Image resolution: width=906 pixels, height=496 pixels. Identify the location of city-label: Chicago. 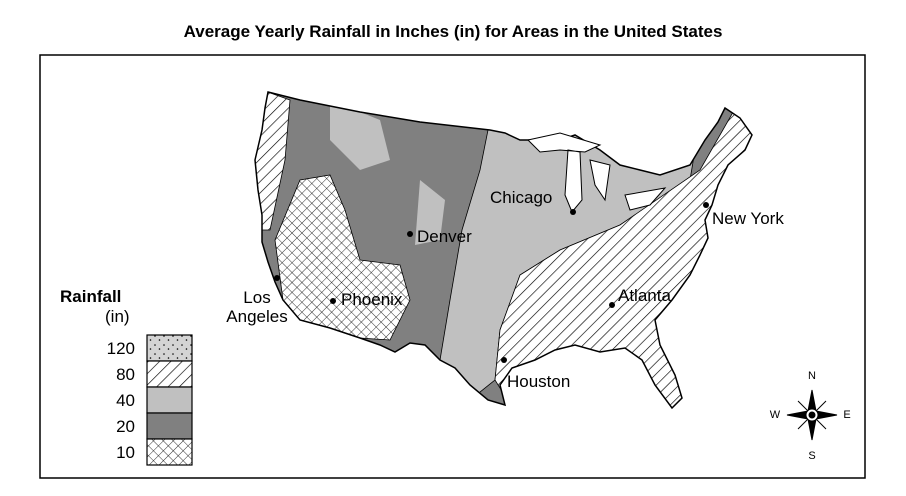
(521, 197).